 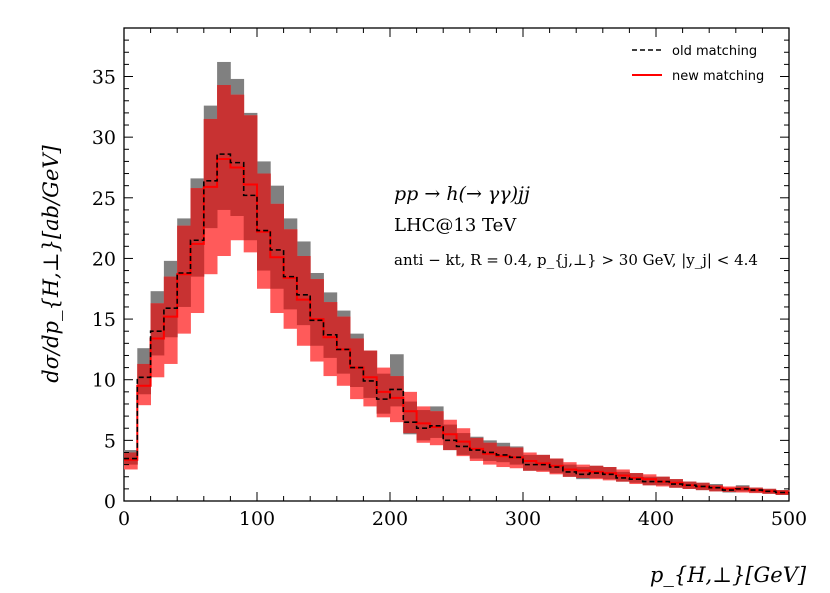 What do you see at coordinates (462, 194) in the screenshot?
I see `annotation-process: pp → h(→ γγ)jj` at bounding box center [462, 194].